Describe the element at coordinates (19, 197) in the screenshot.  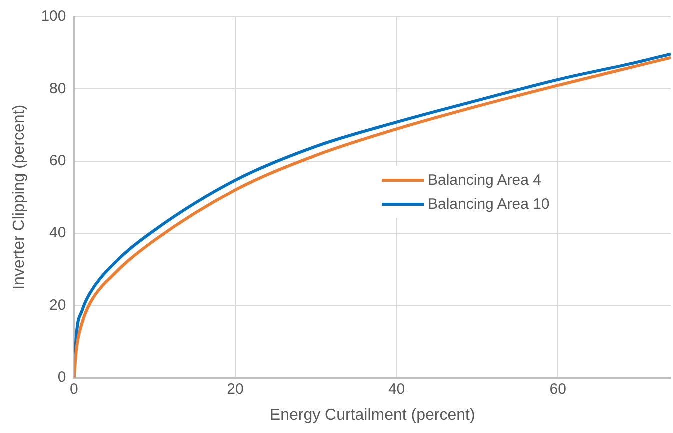
I see `y-axis-title: Inverter Clipping (percent)` at that location.